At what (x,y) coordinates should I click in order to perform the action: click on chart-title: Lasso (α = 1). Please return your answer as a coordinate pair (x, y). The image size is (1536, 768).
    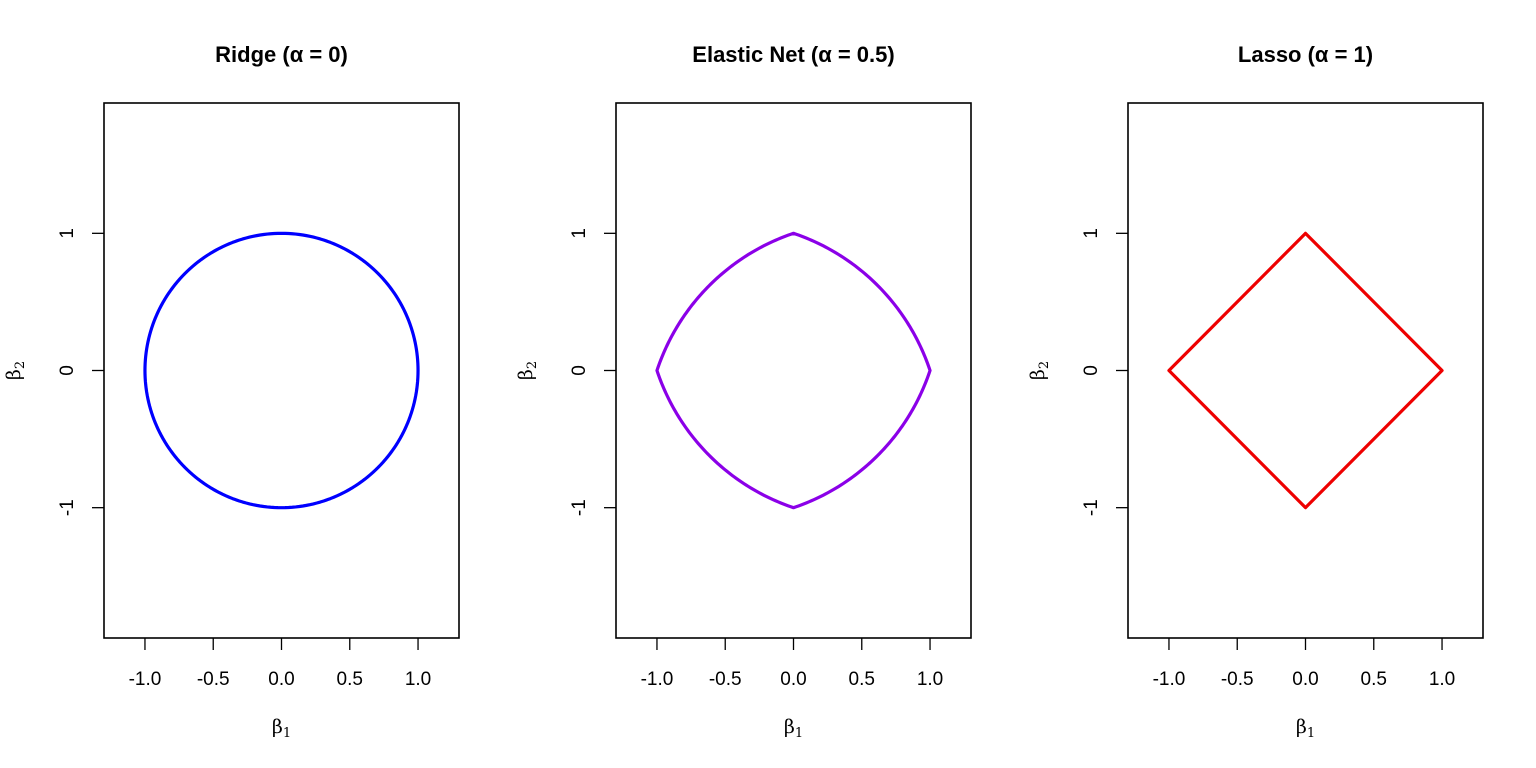
    Looking at the image, I should click on (1305, 54).